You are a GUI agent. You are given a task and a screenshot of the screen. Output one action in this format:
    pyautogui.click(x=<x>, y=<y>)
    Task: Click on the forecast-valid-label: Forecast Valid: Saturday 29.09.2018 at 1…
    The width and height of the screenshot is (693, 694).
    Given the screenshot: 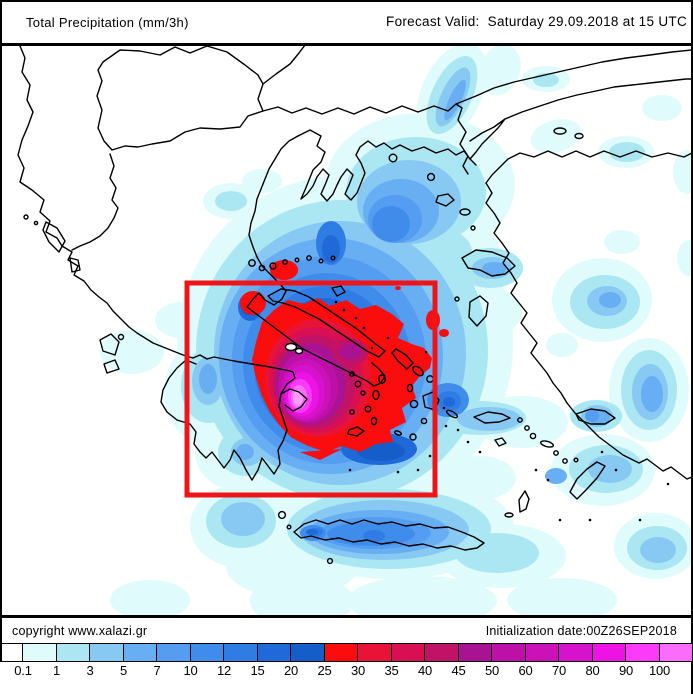 What is the action you would take?
    pyautogui.click(x=536, y=21)
    